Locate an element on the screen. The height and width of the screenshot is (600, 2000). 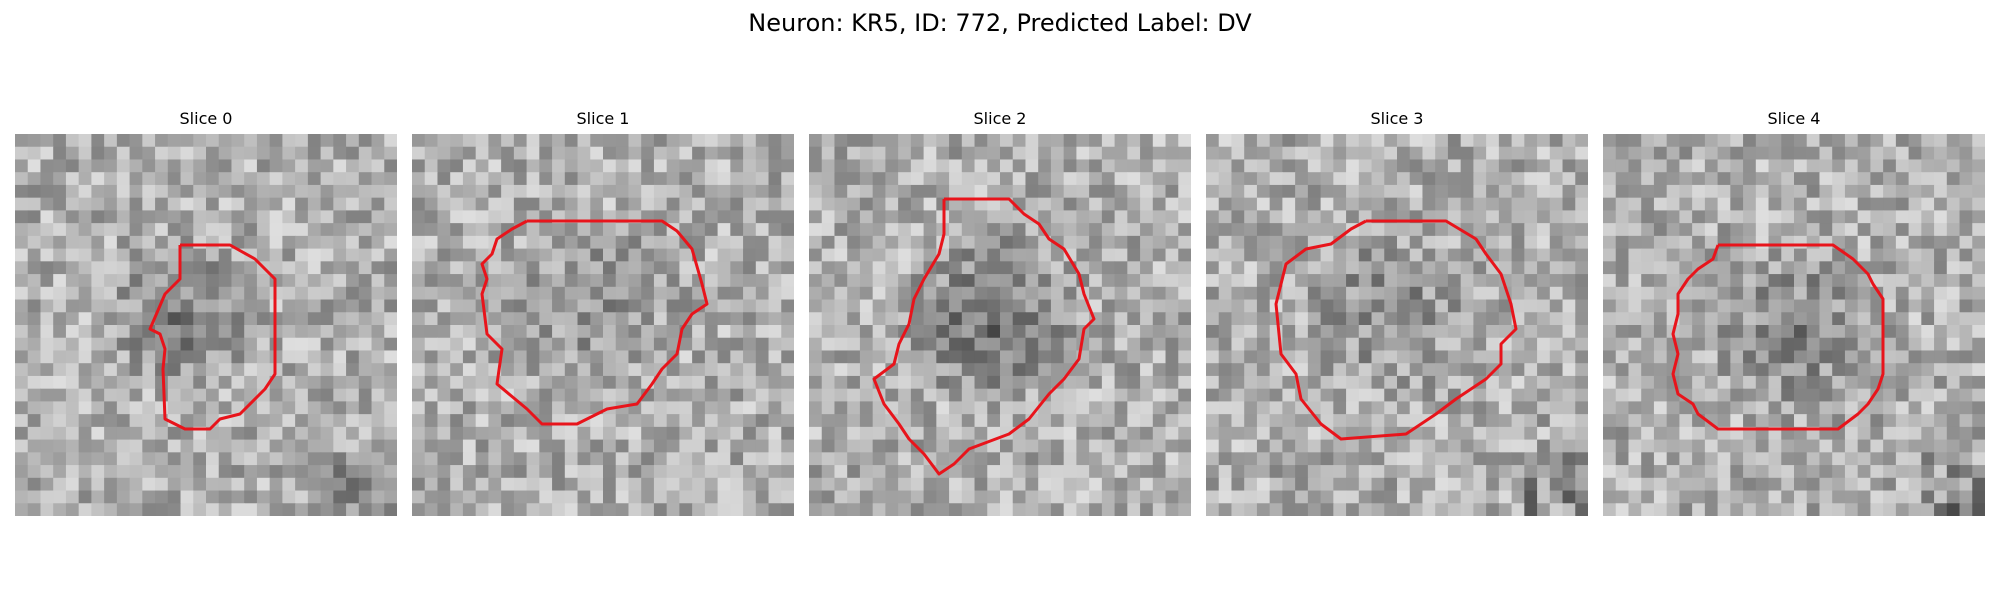
slice-panel-2: Slice 2 is located at coordinates (1000, 312).